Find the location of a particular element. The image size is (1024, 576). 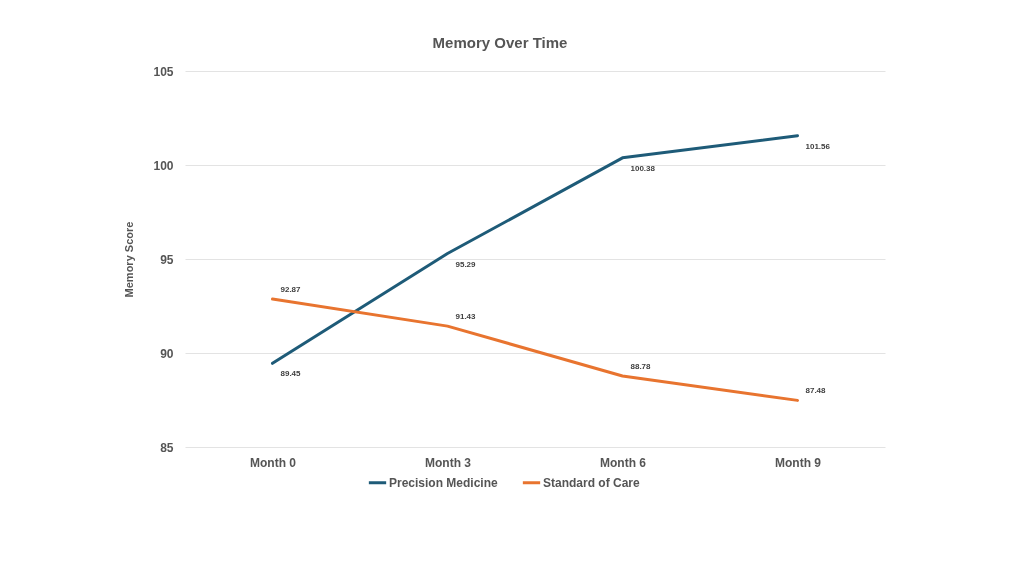

y-tick-label: 85 is located at coordinates (167, 447).